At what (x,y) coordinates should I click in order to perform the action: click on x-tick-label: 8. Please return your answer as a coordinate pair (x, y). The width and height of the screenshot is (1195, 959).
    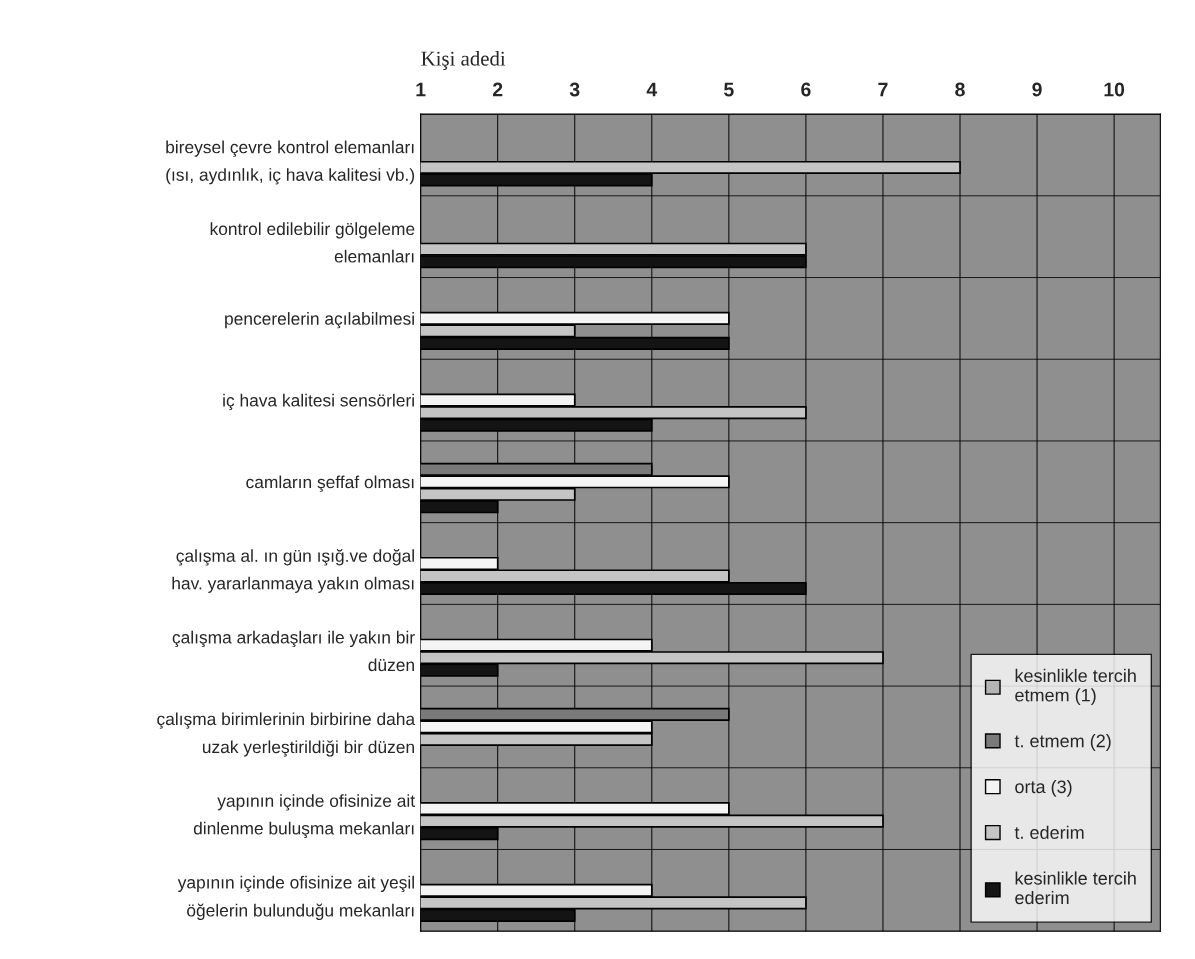
    Looking at the image, I should click on (960, 89).